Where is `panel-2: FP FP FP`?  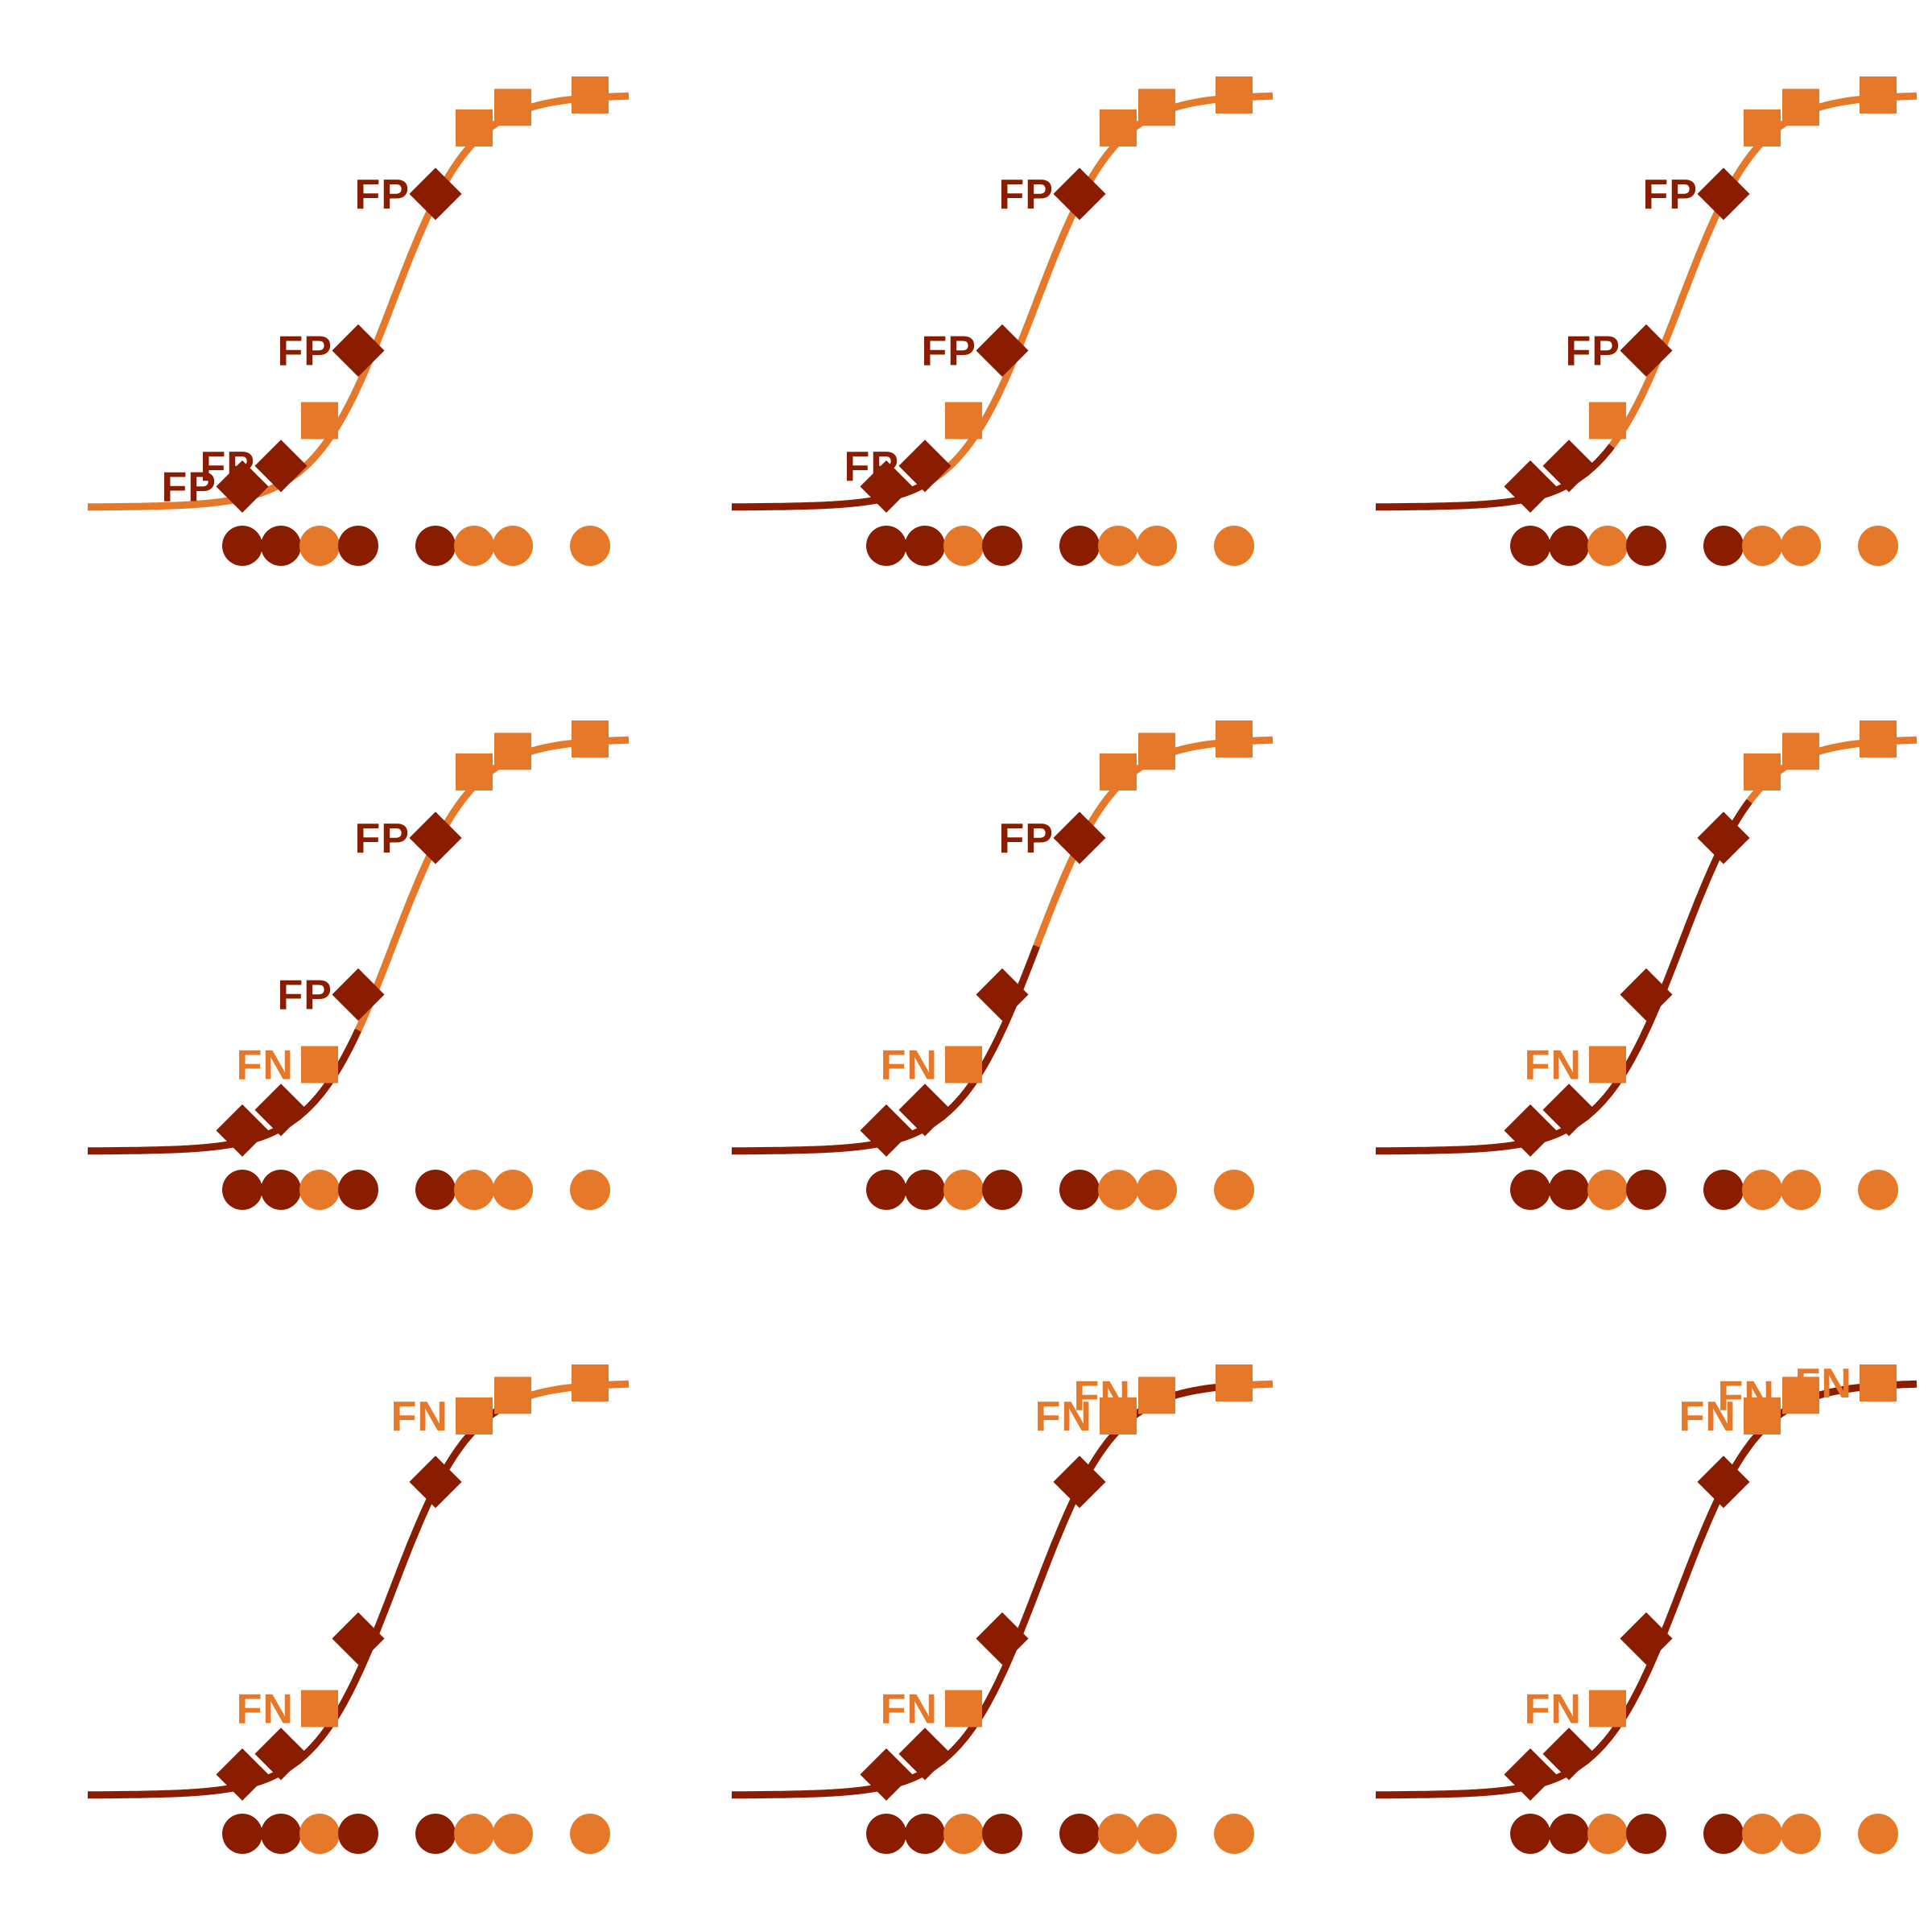 panel-2: FP FP FP is located at coordinates (1003, 321).